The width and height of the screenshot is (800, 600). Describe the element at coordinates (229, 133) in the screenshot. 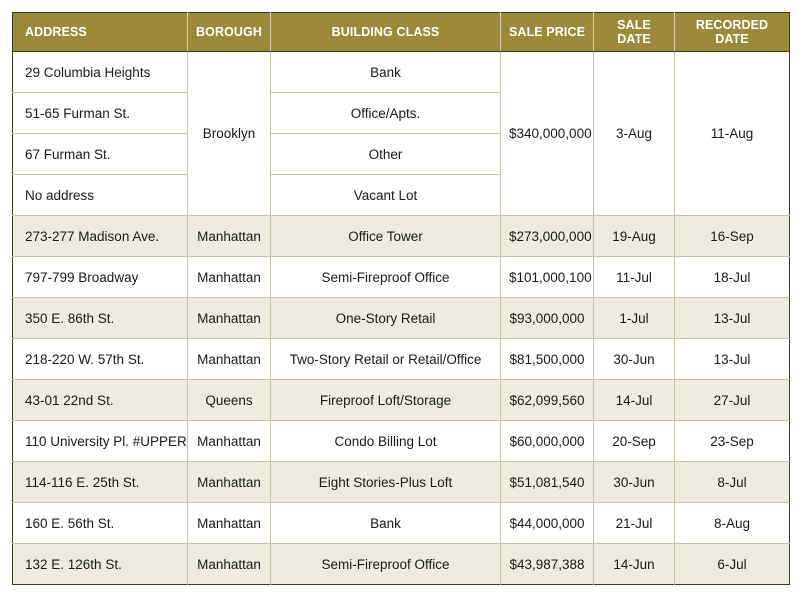

I see `cell-borough: Brooklyn` at that location.